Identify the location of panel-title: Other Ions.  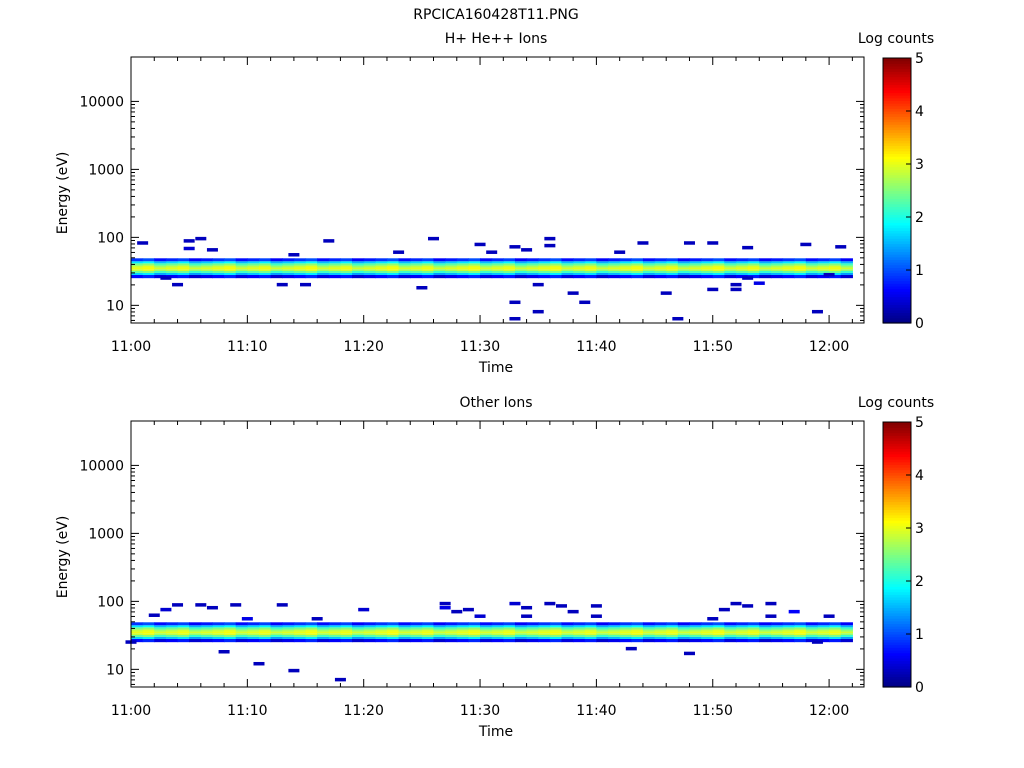
(495, 403).